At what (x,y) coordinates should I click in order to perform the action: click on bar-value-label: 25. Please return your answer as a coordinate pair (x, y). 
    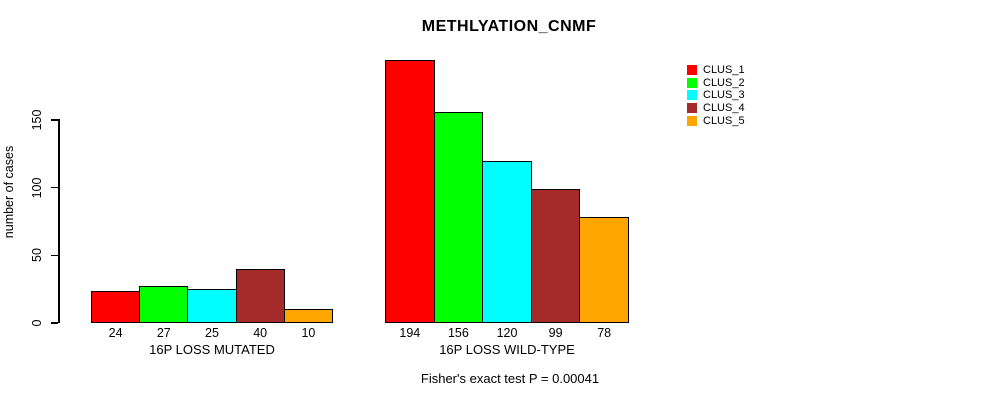
    Looking at the image, I should click on (212, 333).